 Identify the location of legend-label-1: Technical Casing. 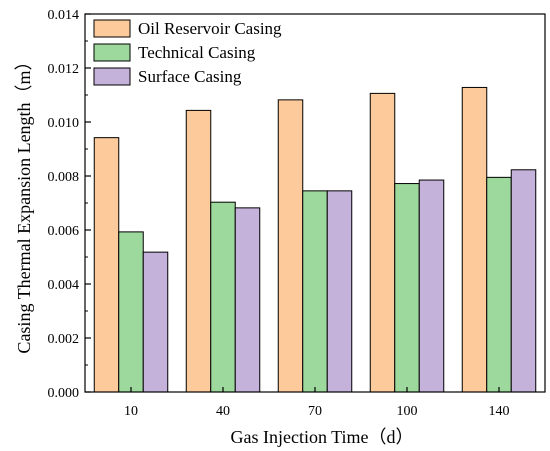
(197, 52).